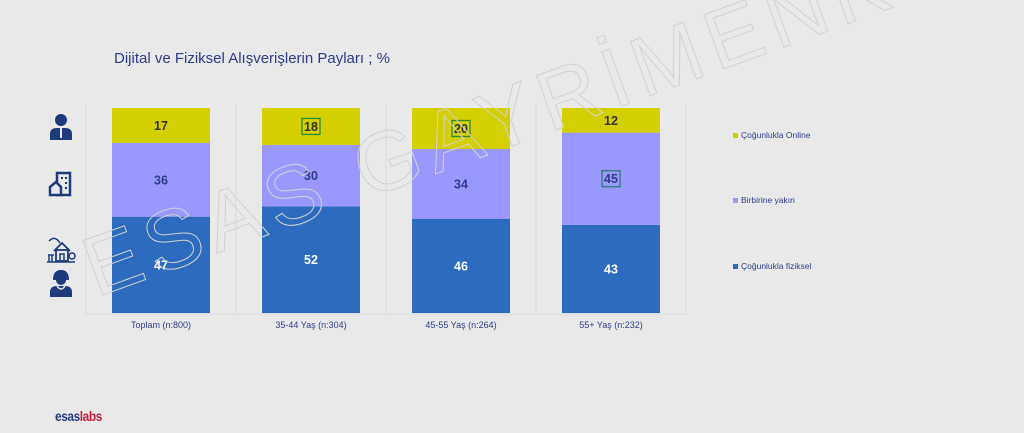 This screenshot has width=1024, height=433. Describe the element at coordinates (776, 266) in the screenshot. I see `legend-label: Çoğunlukla fiziksel` at that location.